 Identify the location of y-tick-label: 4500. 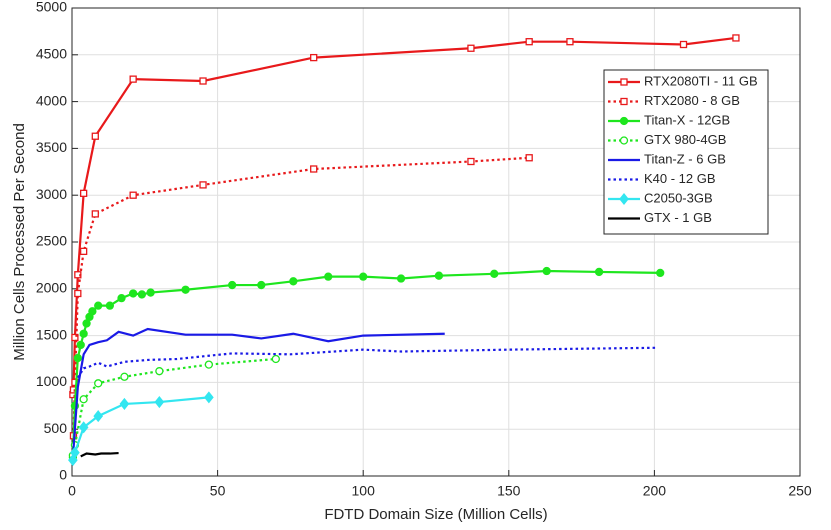
(51, 54).